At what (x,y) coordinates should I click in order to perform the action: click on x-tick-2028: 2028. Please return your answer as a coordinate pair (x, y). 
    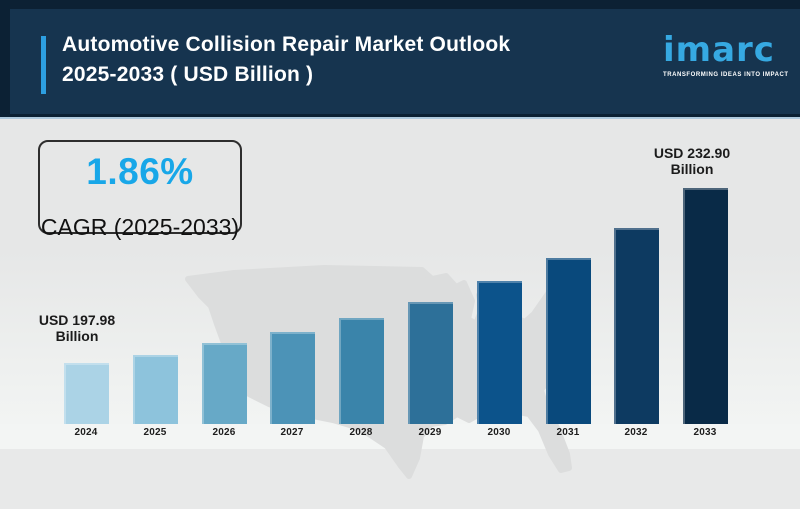
    Looking at the image, I should click on (361, 432).